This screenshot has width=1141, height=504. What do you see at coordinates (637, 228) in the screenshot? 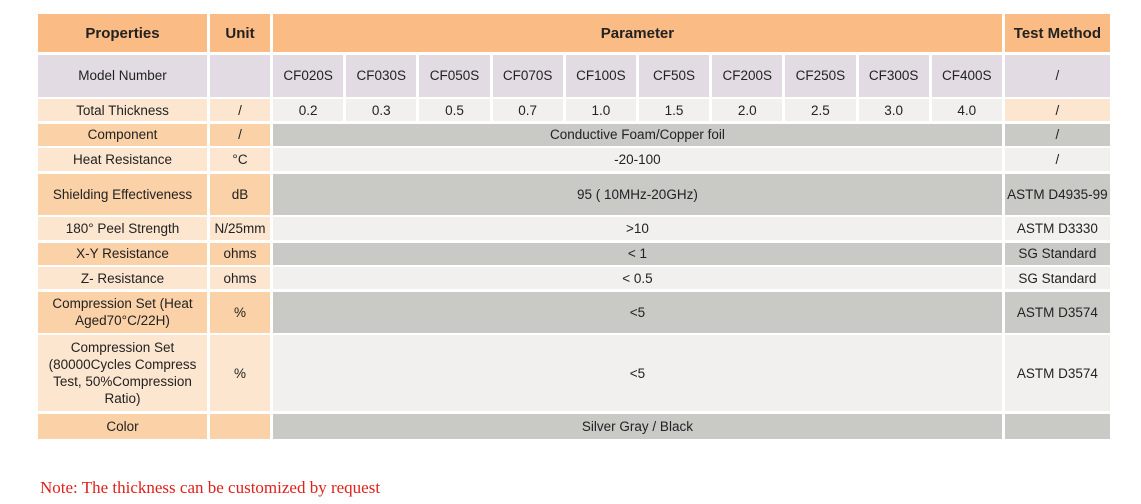
I see `row-value: >10` at bounding box center [637, 228].